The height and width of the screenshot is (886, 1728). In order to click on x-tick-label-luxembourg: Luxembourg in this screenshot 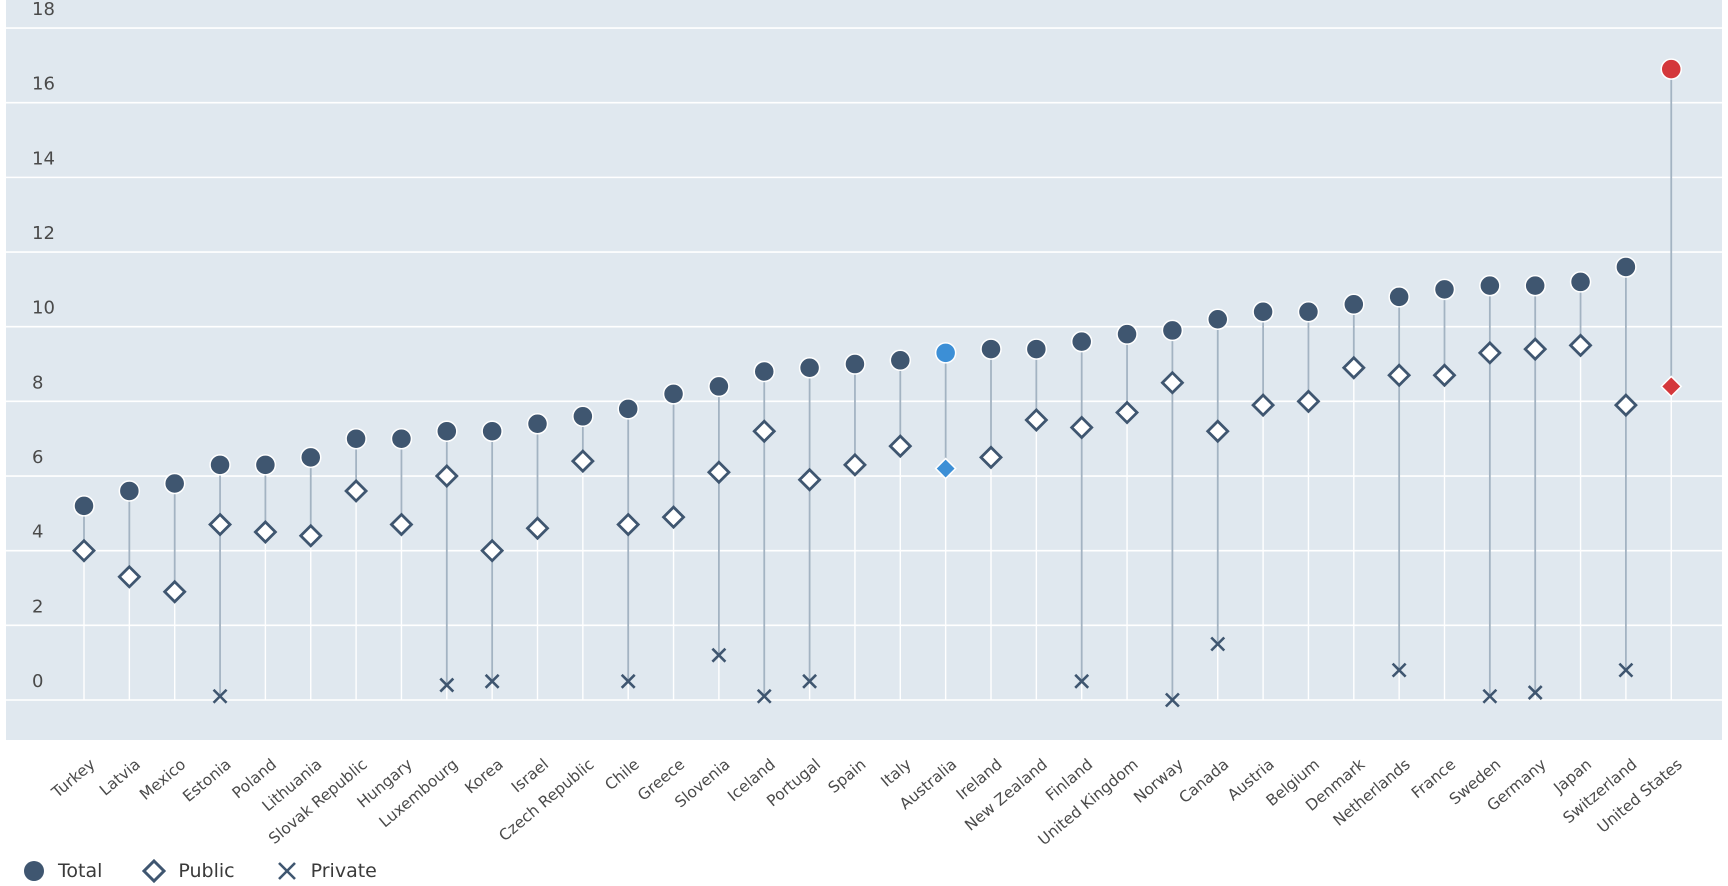, I will do `click(419, 793)`.